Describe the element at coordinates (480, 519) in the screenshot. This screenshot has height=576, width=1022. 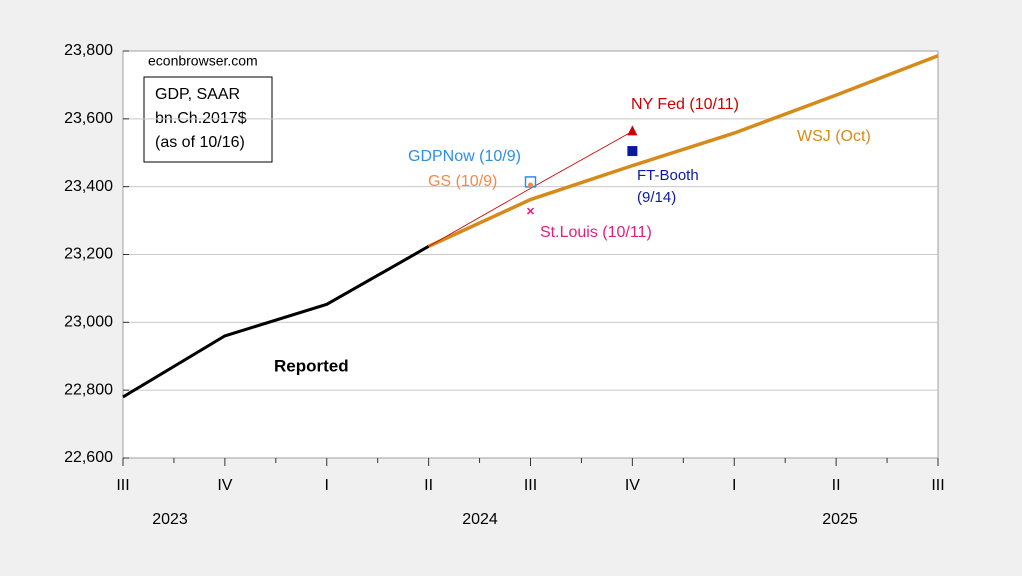
I see `year-label: 2024` at that location.